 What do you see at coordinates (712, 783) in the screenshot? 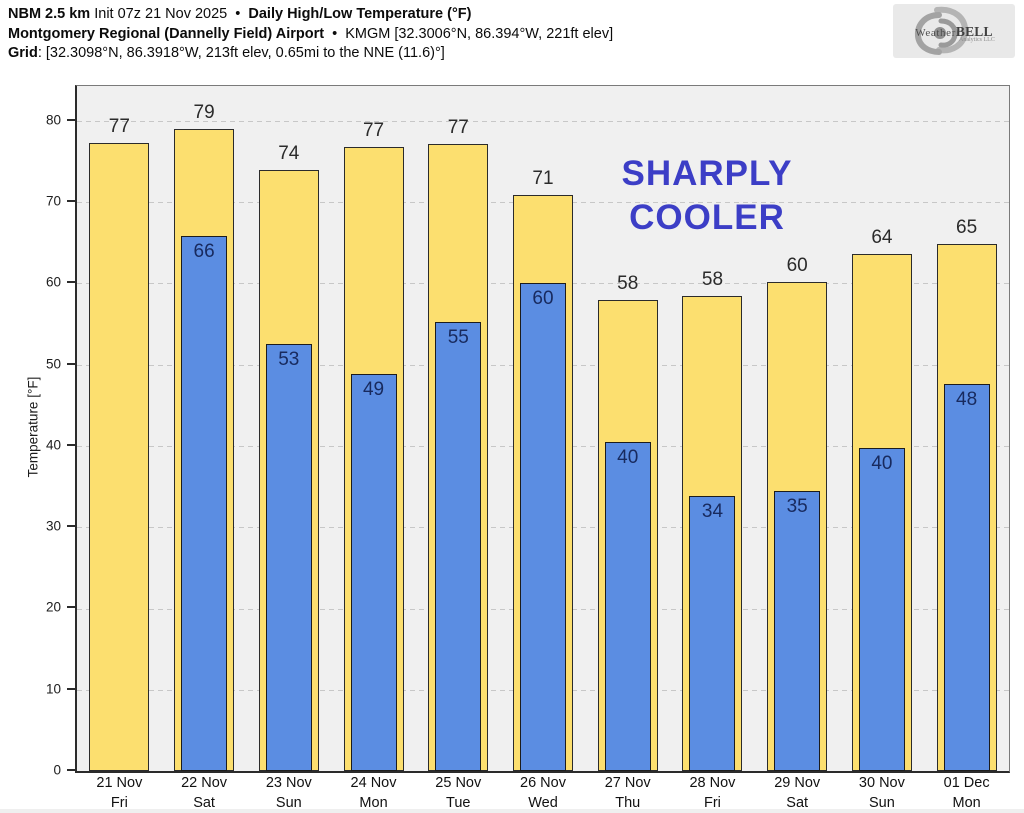
I see `x-tick-date-7: 28 Nov` at bounding box center [712, 783].